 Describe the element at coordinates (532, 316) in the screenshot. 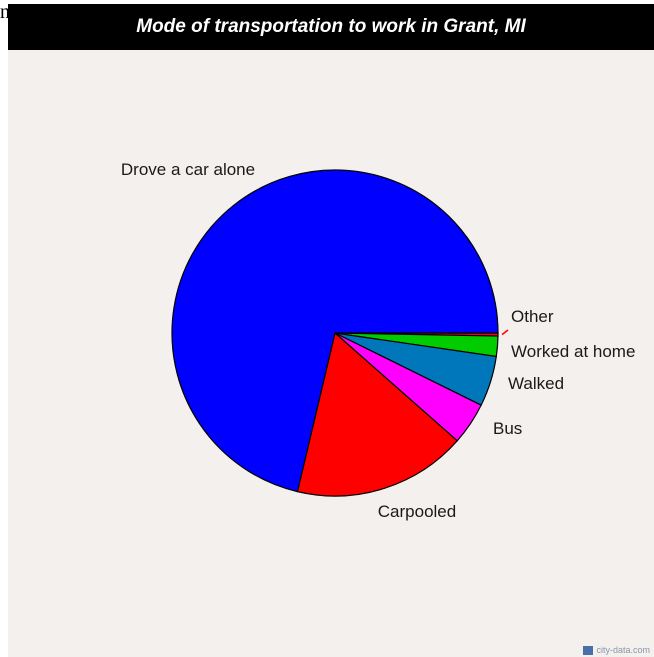

I see `slice-label-other: Other` at that location.